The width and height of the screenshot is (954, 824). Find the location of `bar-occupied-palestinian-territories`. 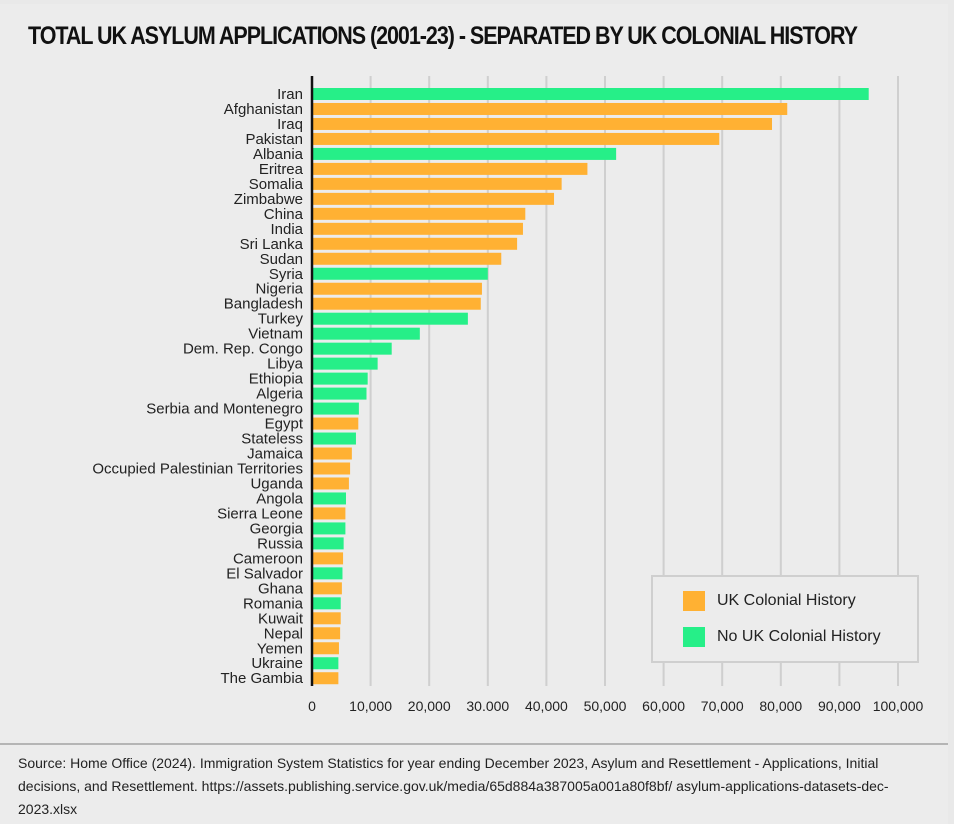

bar-occupied-palestinian-territories is located at coordinates (331, 468).